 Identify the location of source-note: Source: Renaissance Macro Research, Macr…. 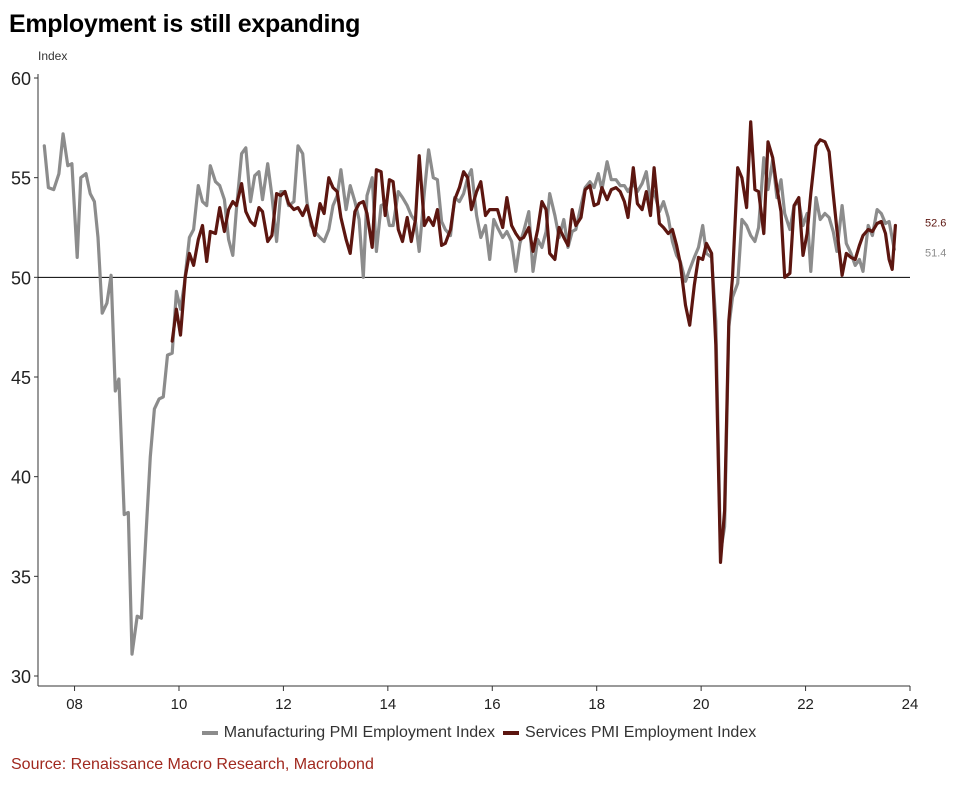
(192, 764).